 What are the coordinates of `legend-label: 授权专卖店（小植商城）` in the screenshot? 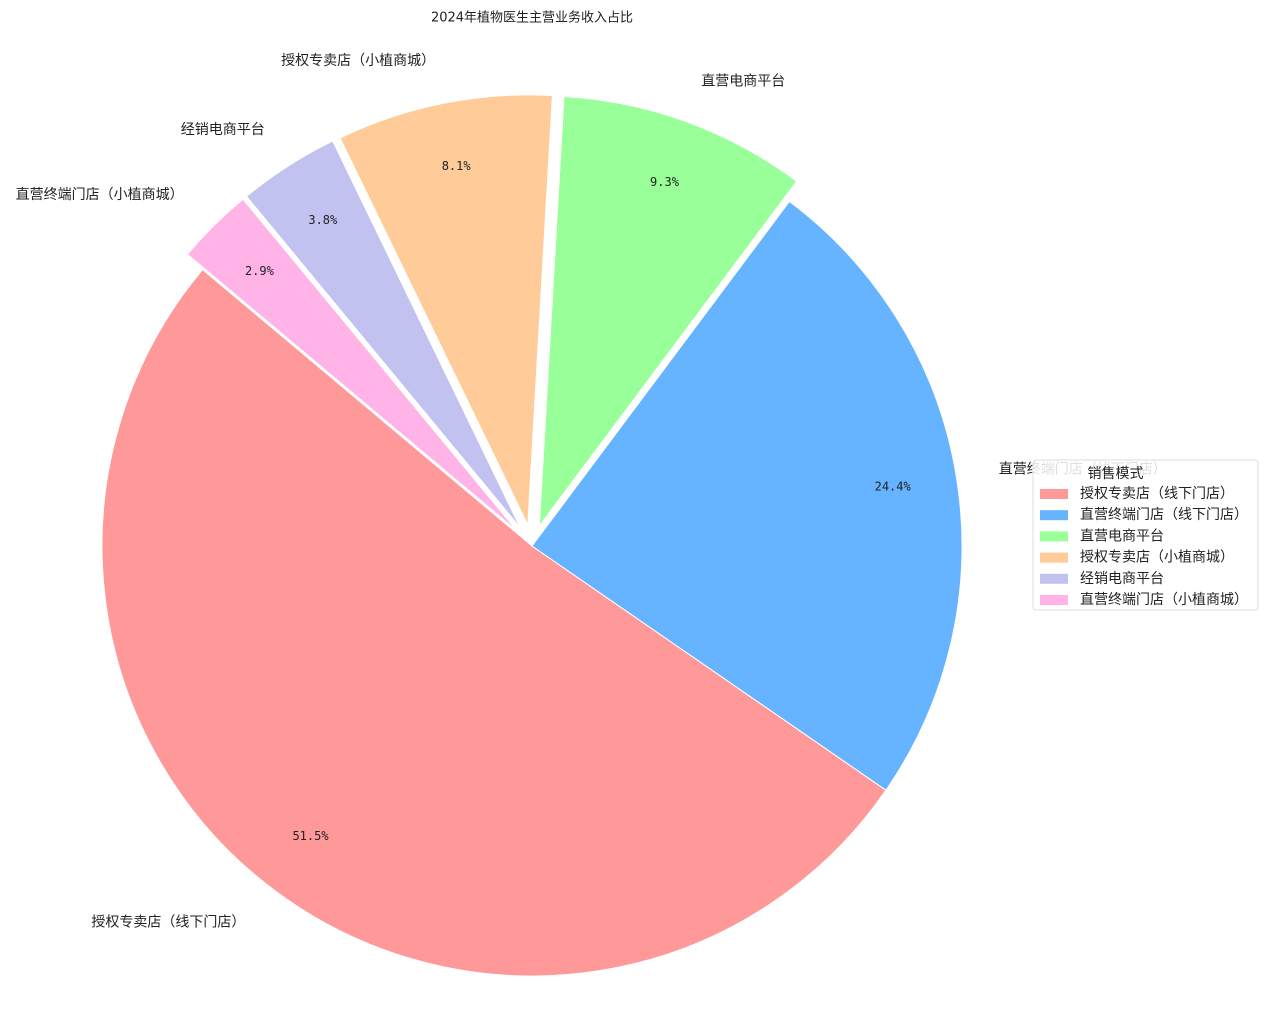 It's located at (1157, 558).